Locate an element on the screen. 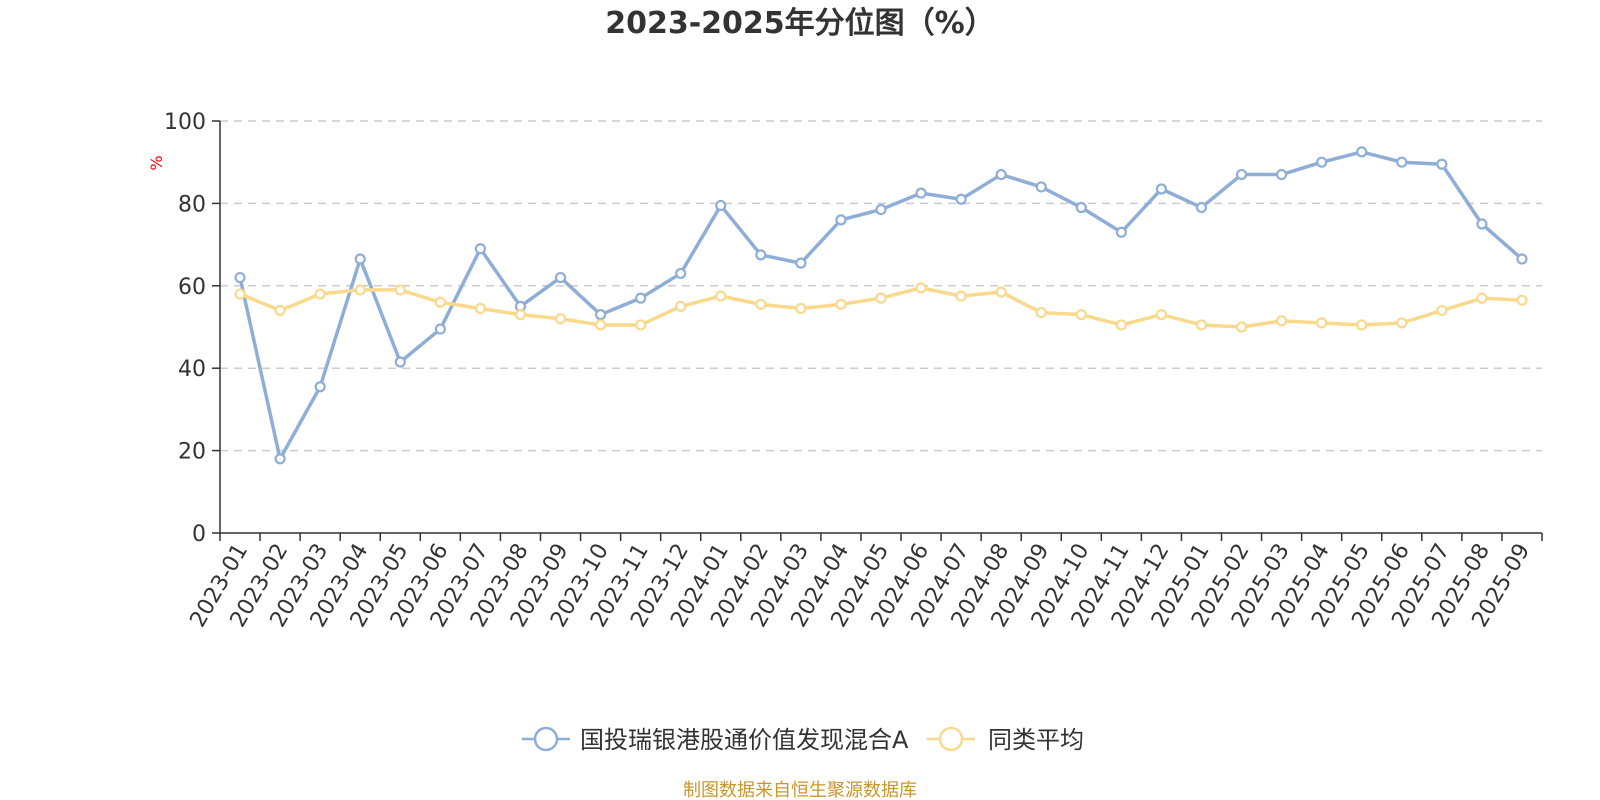  chart-title: 2023-2025年分位图（%） is located at coordinates (800, 23).